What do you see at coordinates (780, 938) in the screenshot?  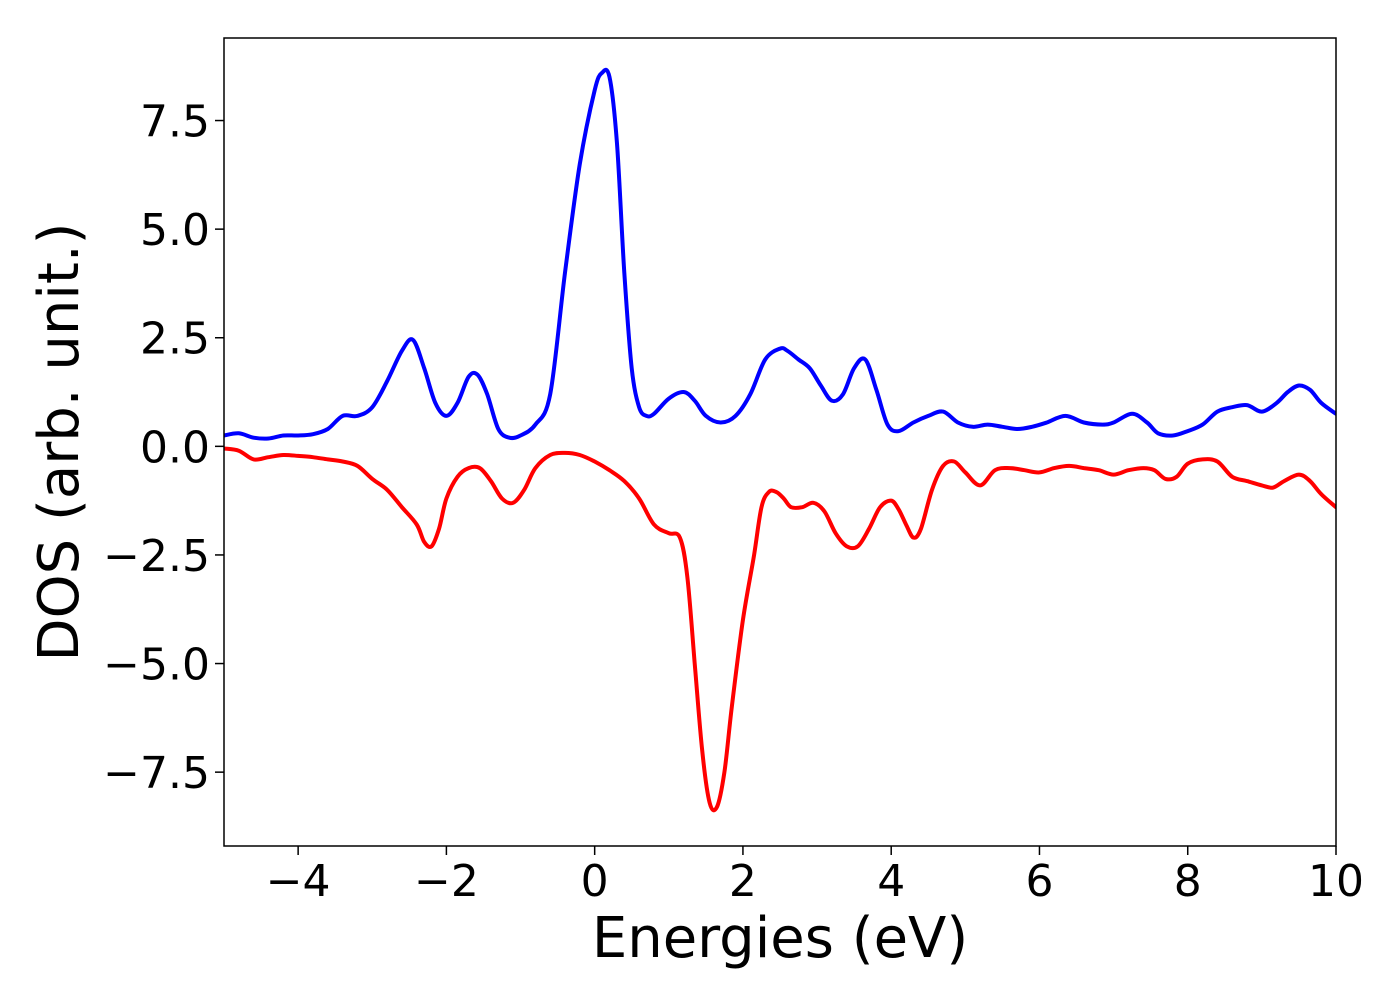 I see `x-axis-title: Energies (eV)` at bounding box center [780, 938].